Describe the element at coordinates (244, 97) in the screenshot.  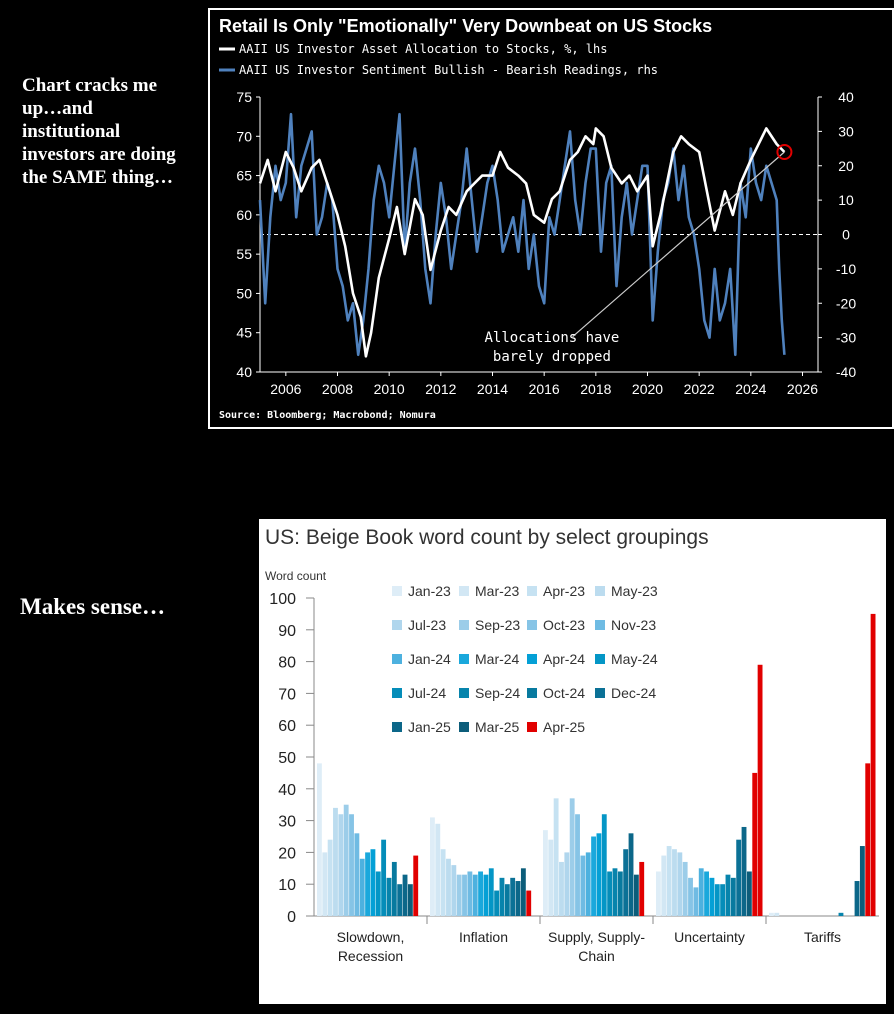
I see `left-tick-label: 75` at that location.